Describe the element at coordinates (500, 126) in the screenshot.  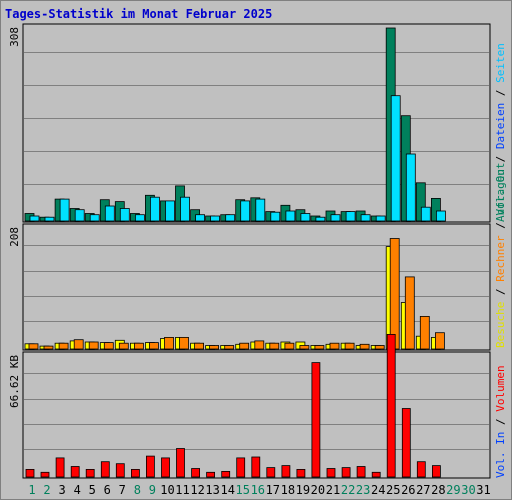
I see `side-legend-entry: Dateien` at that location.